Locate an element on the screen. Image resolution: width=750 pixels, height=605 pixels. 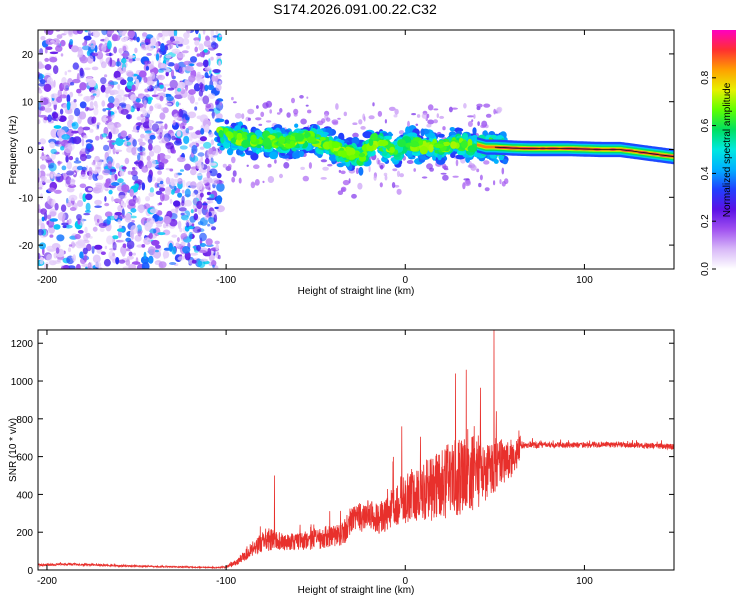
colorbar-tick-label: 0.4 is located at coordinates (705, 173).